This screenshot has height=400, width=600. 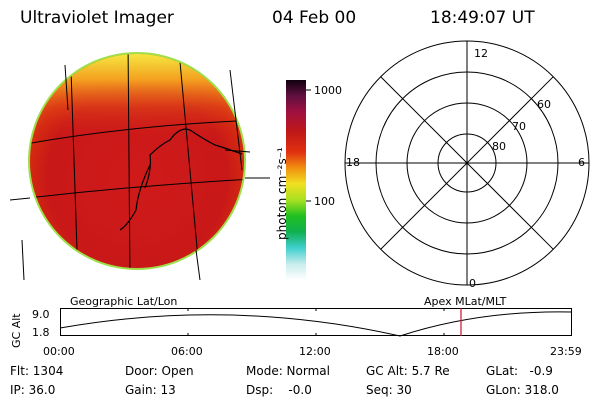 I want to click on time-tick-0600: 06:00, so click(x=187, y=351).